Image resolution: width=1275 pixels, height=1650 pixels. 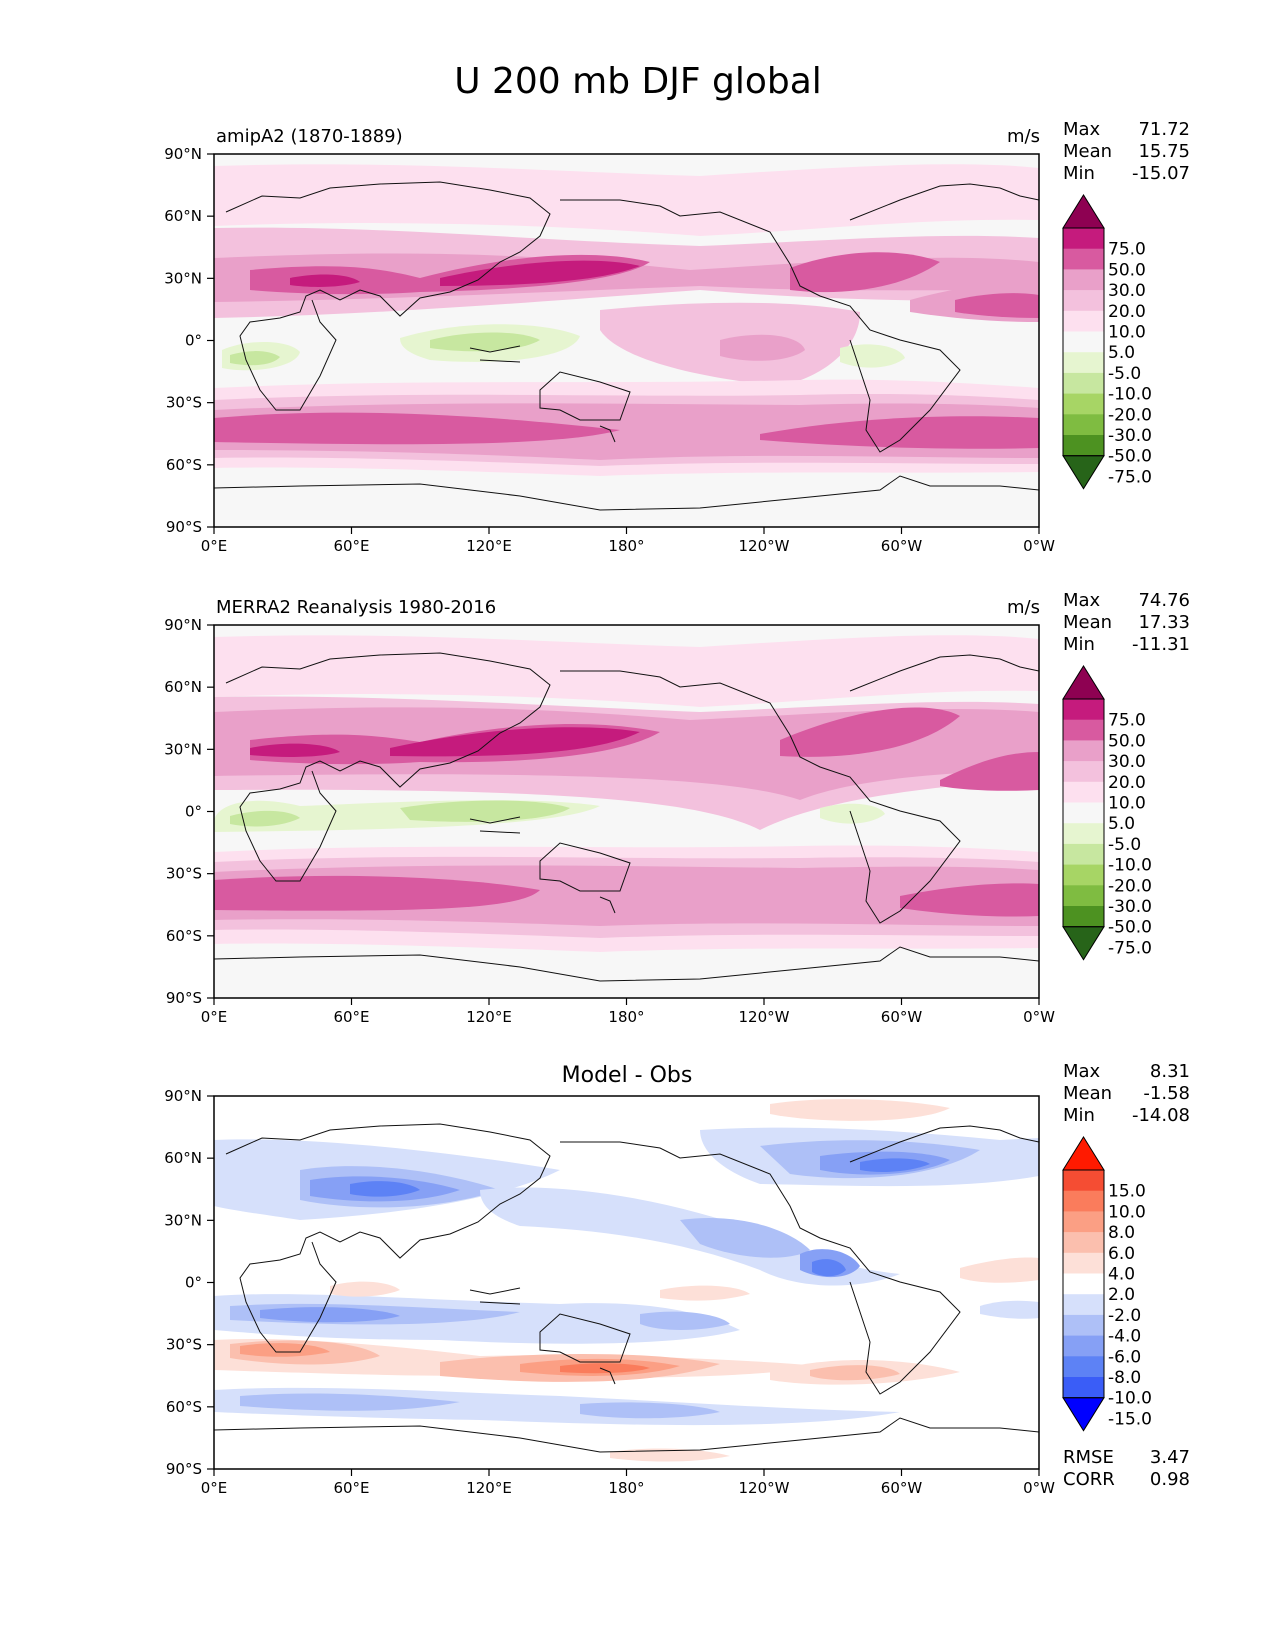 I want to click on panel-title-center: Model - Obs, so click(x=627, y=1075).